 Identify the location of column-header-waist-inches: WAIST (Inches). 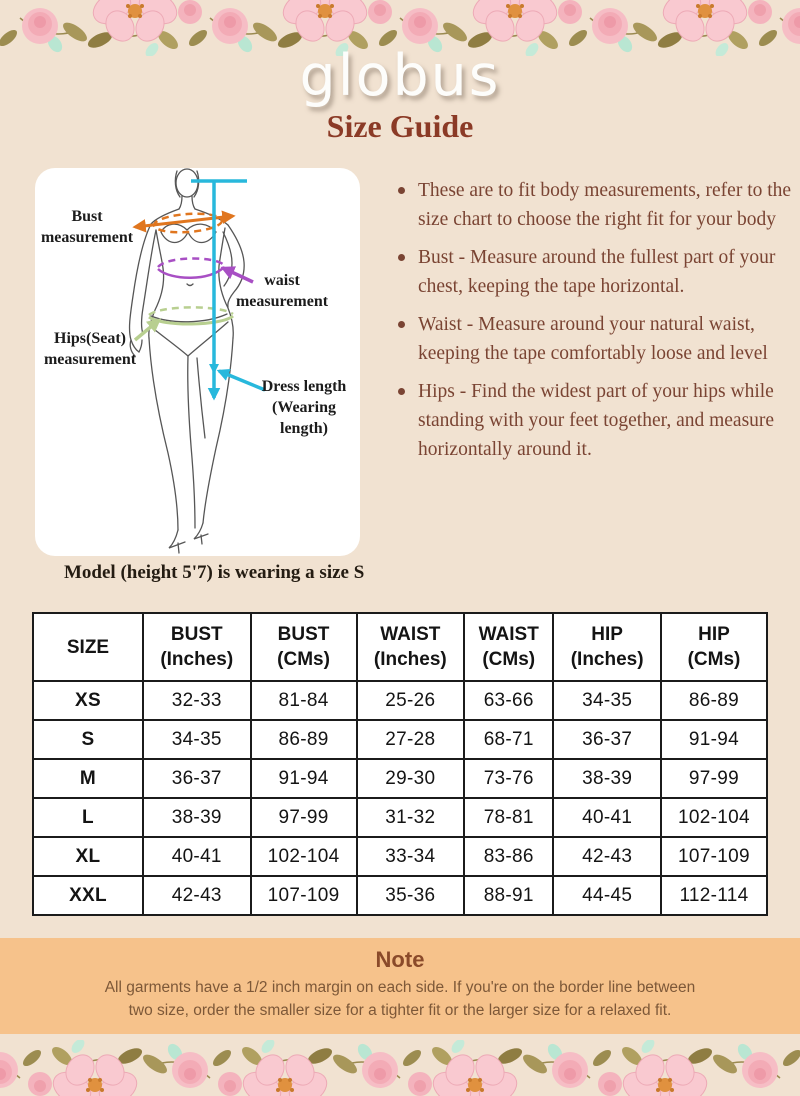
(410, 647).